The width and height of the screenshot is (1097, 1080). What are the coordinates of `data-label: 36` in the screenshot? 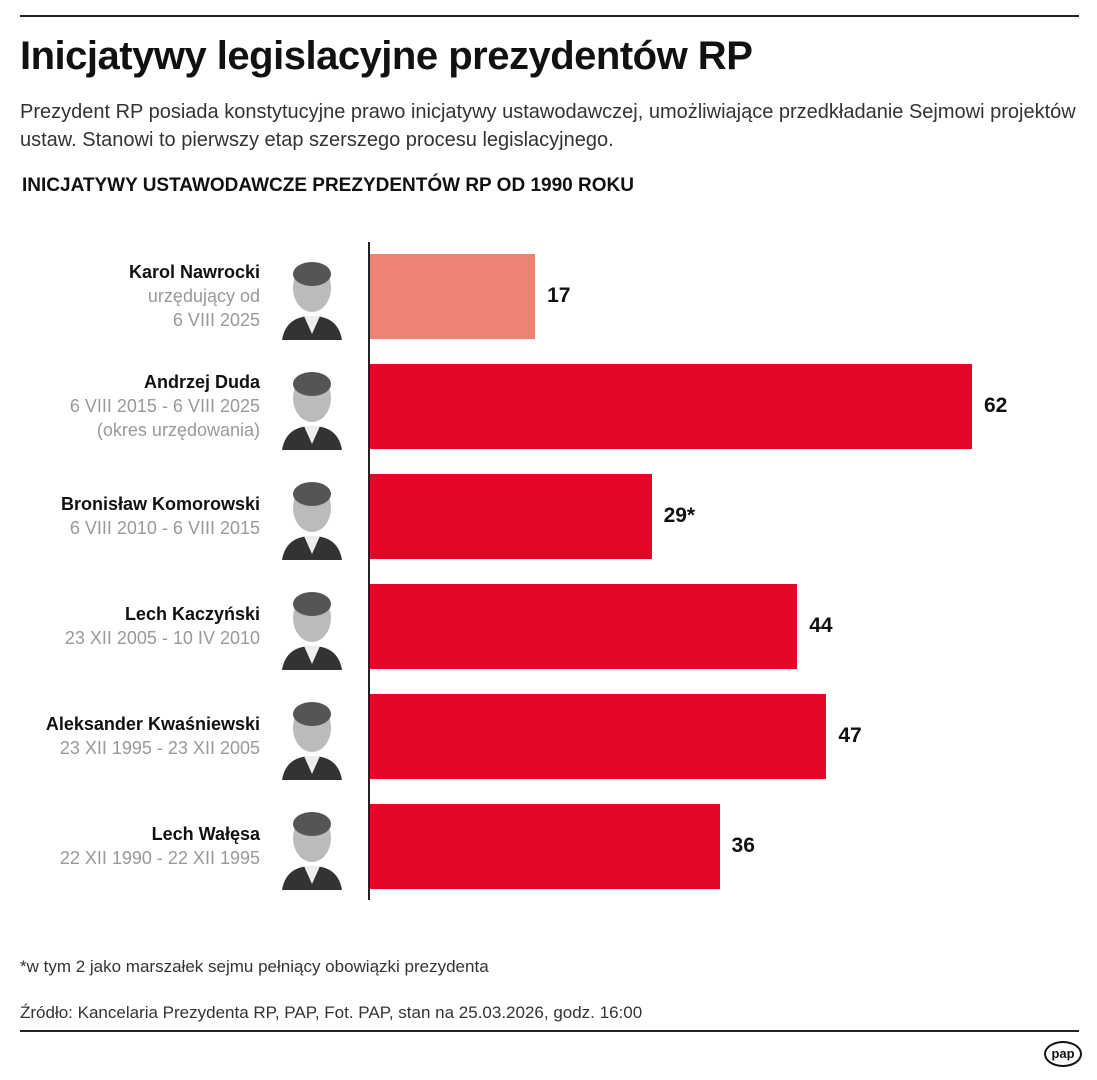 It's located at (743, 845).